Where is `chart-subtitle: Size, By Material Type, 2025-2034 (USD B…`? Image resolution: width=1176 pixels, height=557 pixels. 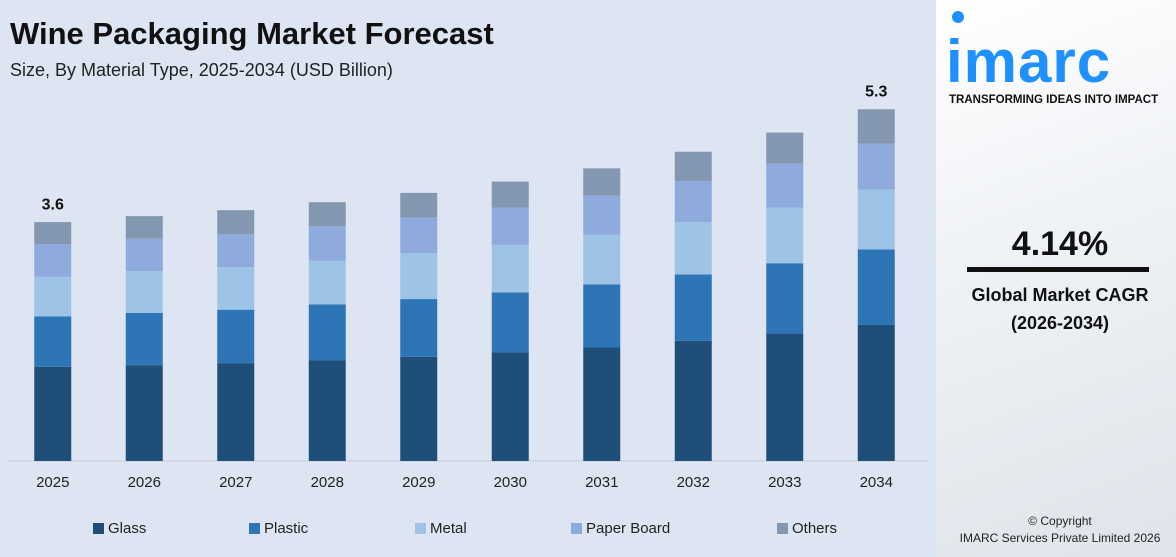 chart-subtitle: Size, By Material Type, 2025-2034 (USD B… is located at coordinates (201, 70).